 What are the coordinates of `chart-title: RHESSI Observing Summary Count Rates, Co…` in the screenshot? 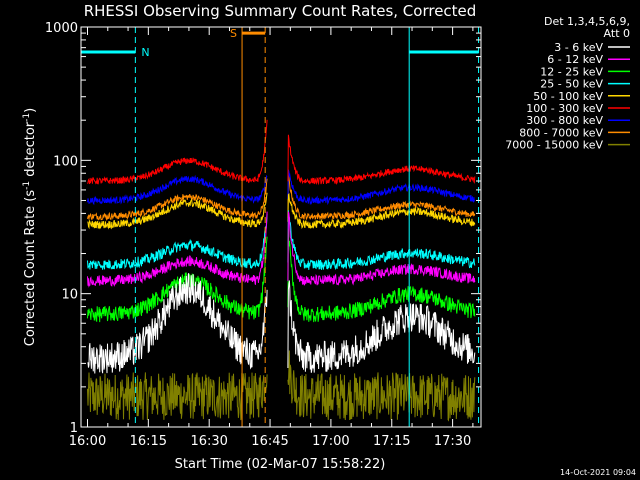 It's located at (280, 11).